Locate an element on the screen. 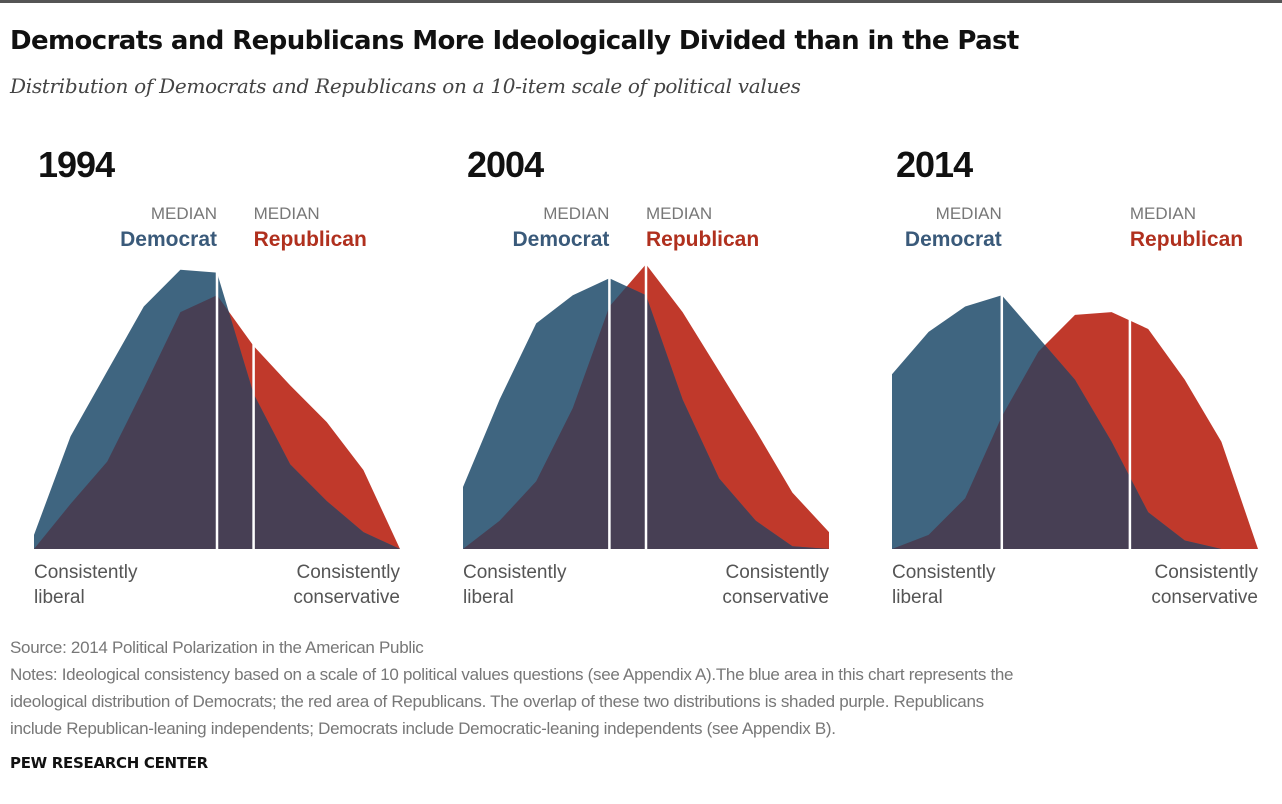  year-label: 2004 is located at coordinates (505, 164).